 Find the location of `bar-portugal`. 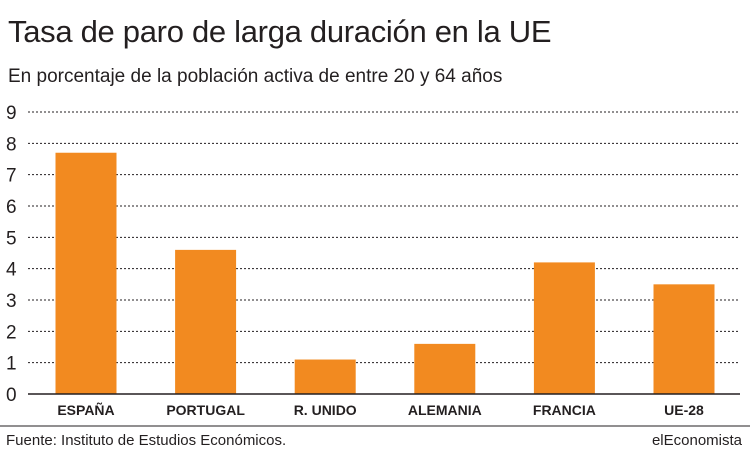

bar-portugal is located at coordinates (206, 321).